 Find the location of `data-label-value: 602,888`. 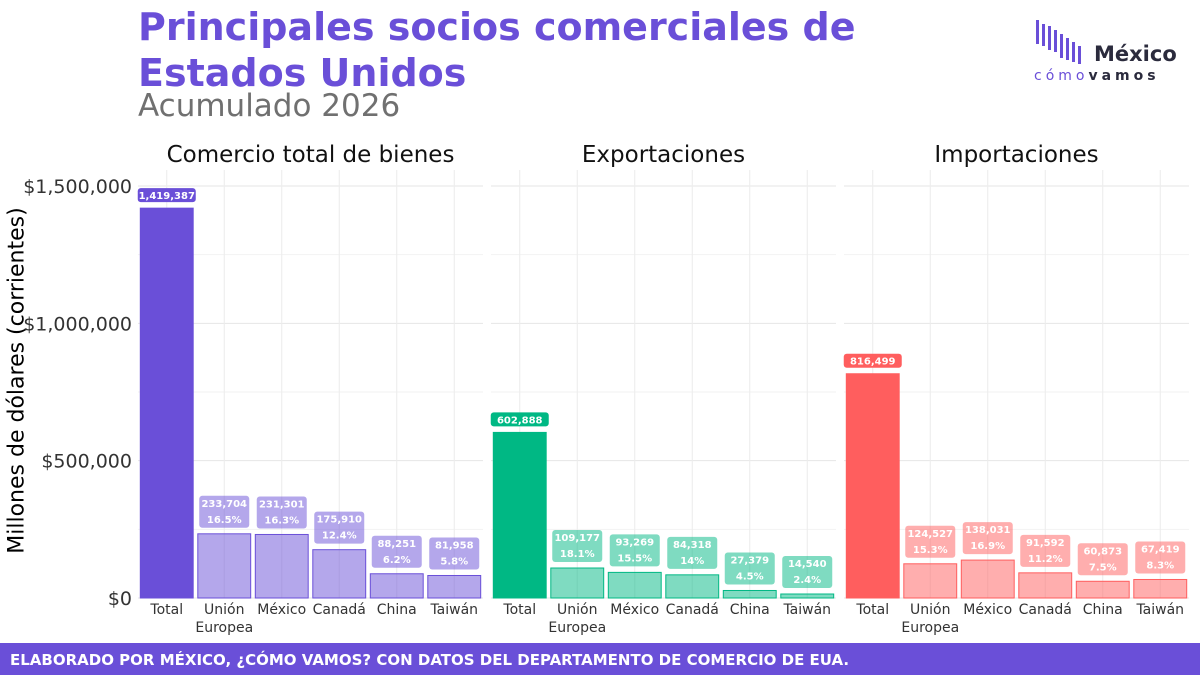

data-label-value: 602,888 is located at coordinates (520, 420).